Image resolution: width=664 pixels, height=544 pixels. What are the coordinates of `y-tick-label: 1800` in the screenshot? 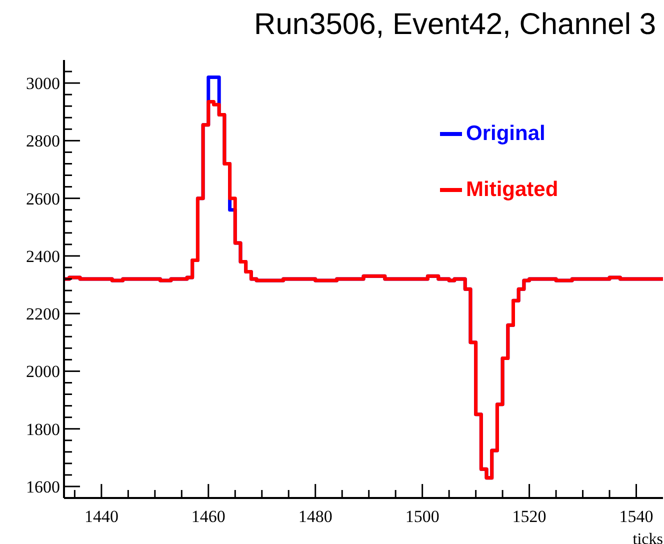 It's located at (43, 429).